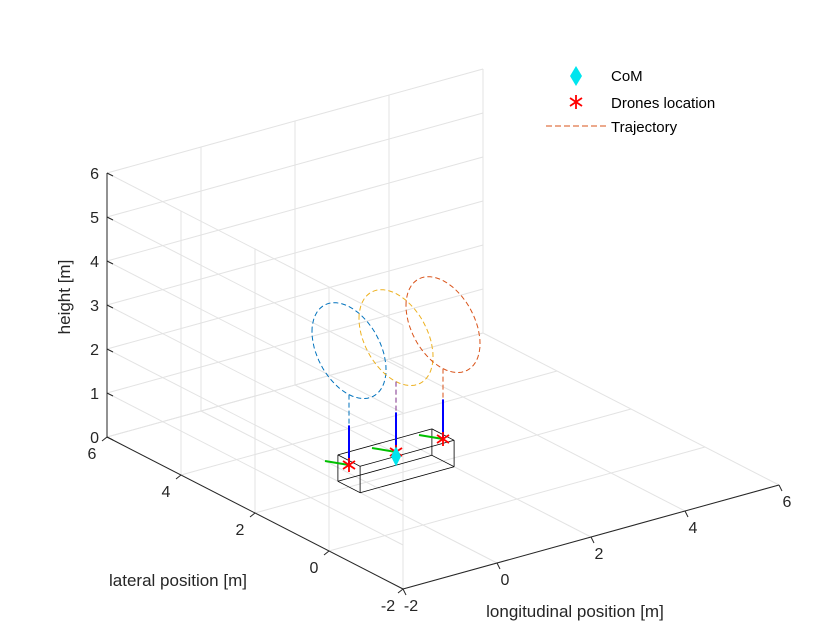  What do you see at coordinates (606, 76) in the screenshot?
I see `legend-item-com: CoM` at bounding box center [606, 76].